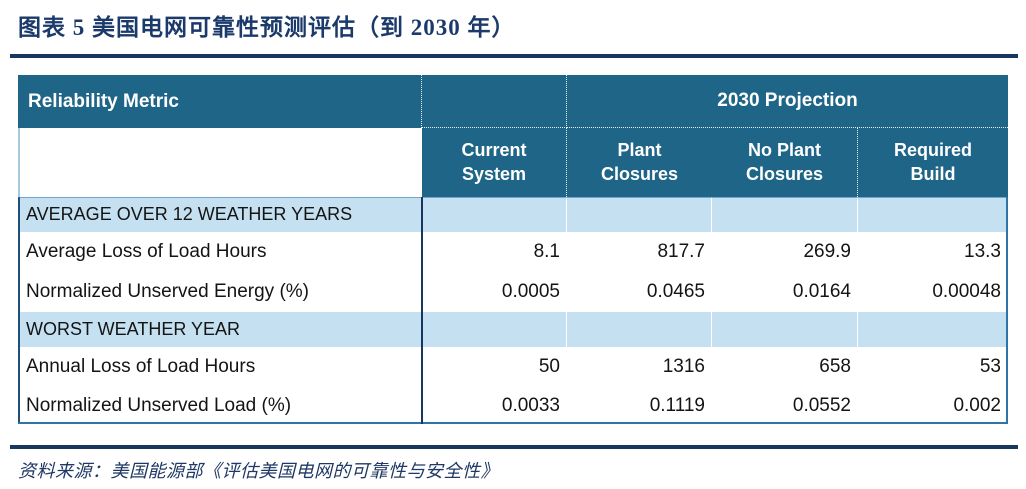 The height and width of the screenshot is (489, 1026). Describe the element at coordinates (513, 197) in the screenshot. I see `table-body-top-border` at that location.